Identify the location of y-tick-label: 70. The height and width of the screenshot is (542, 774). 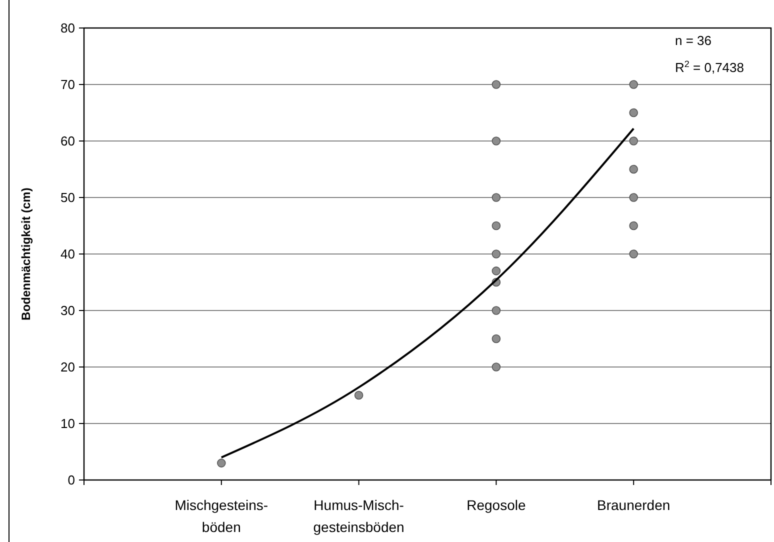
(67, 84).